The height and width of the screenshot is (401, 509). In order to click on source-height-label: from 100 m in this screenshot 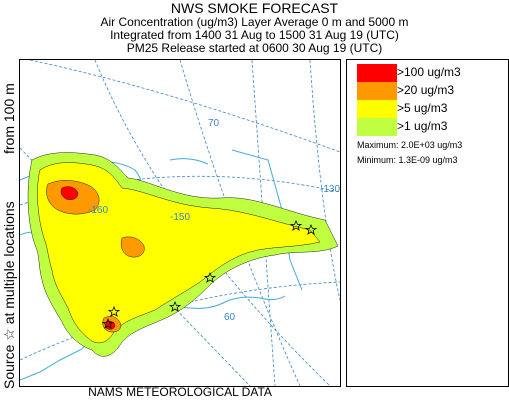, I will do `click(9, 118)`.